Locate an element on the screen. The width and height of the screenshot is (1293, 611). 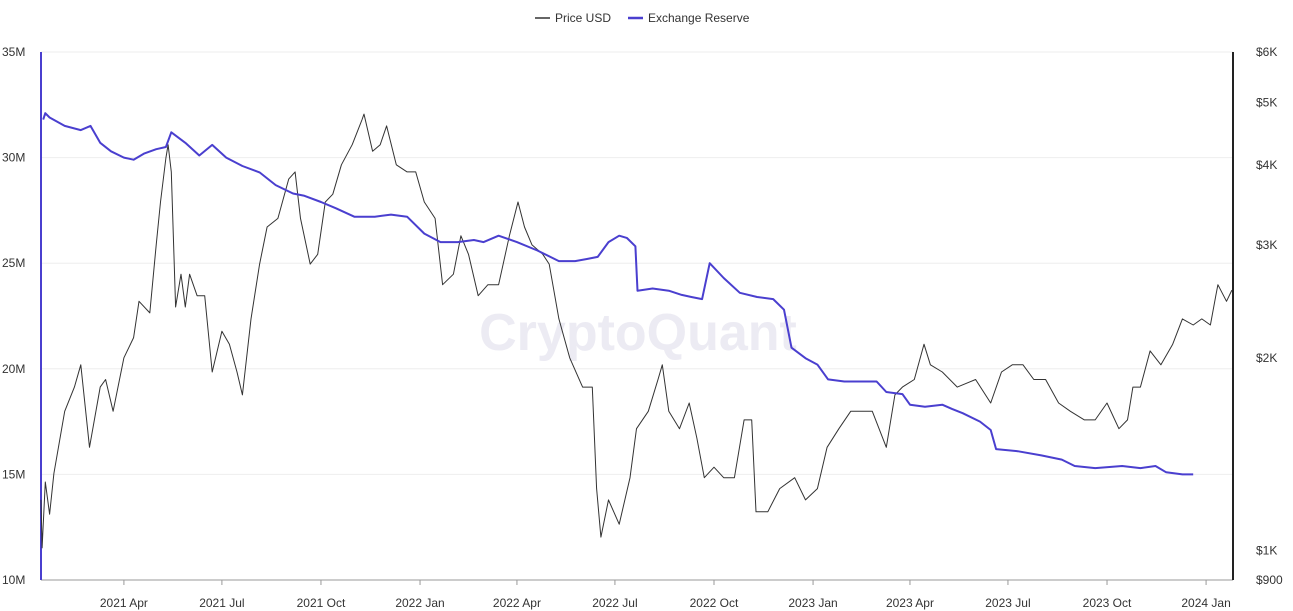
x-tick-label: 2023 Jan is located at coordinates (812, 603).